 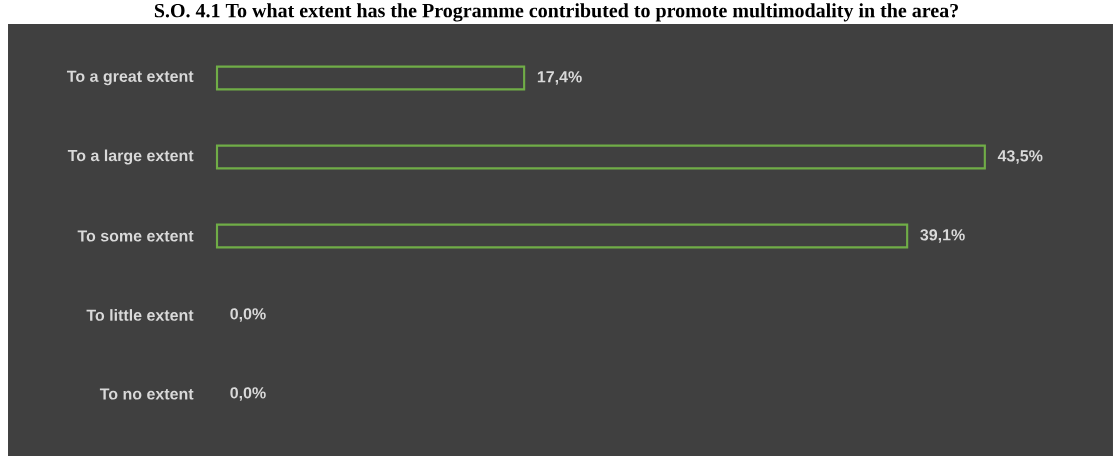 What do you see at coordinates (135, 236) in the screenshot?
I see `y-tick-label: To some extent` at bounding box center [135, 236].